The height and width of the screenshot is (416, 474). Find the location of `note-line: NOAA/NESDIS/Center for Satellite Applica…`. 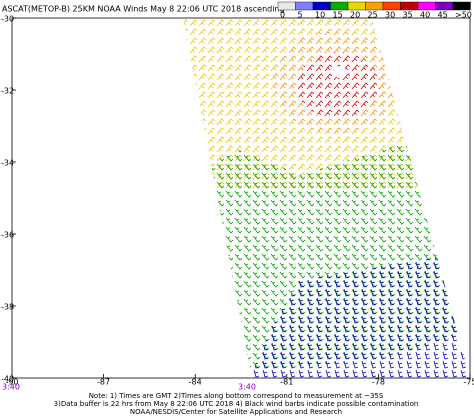

note-line: NOAA/NESDIS/Center for Satellite Applica… is located at coordinates (236, 412).